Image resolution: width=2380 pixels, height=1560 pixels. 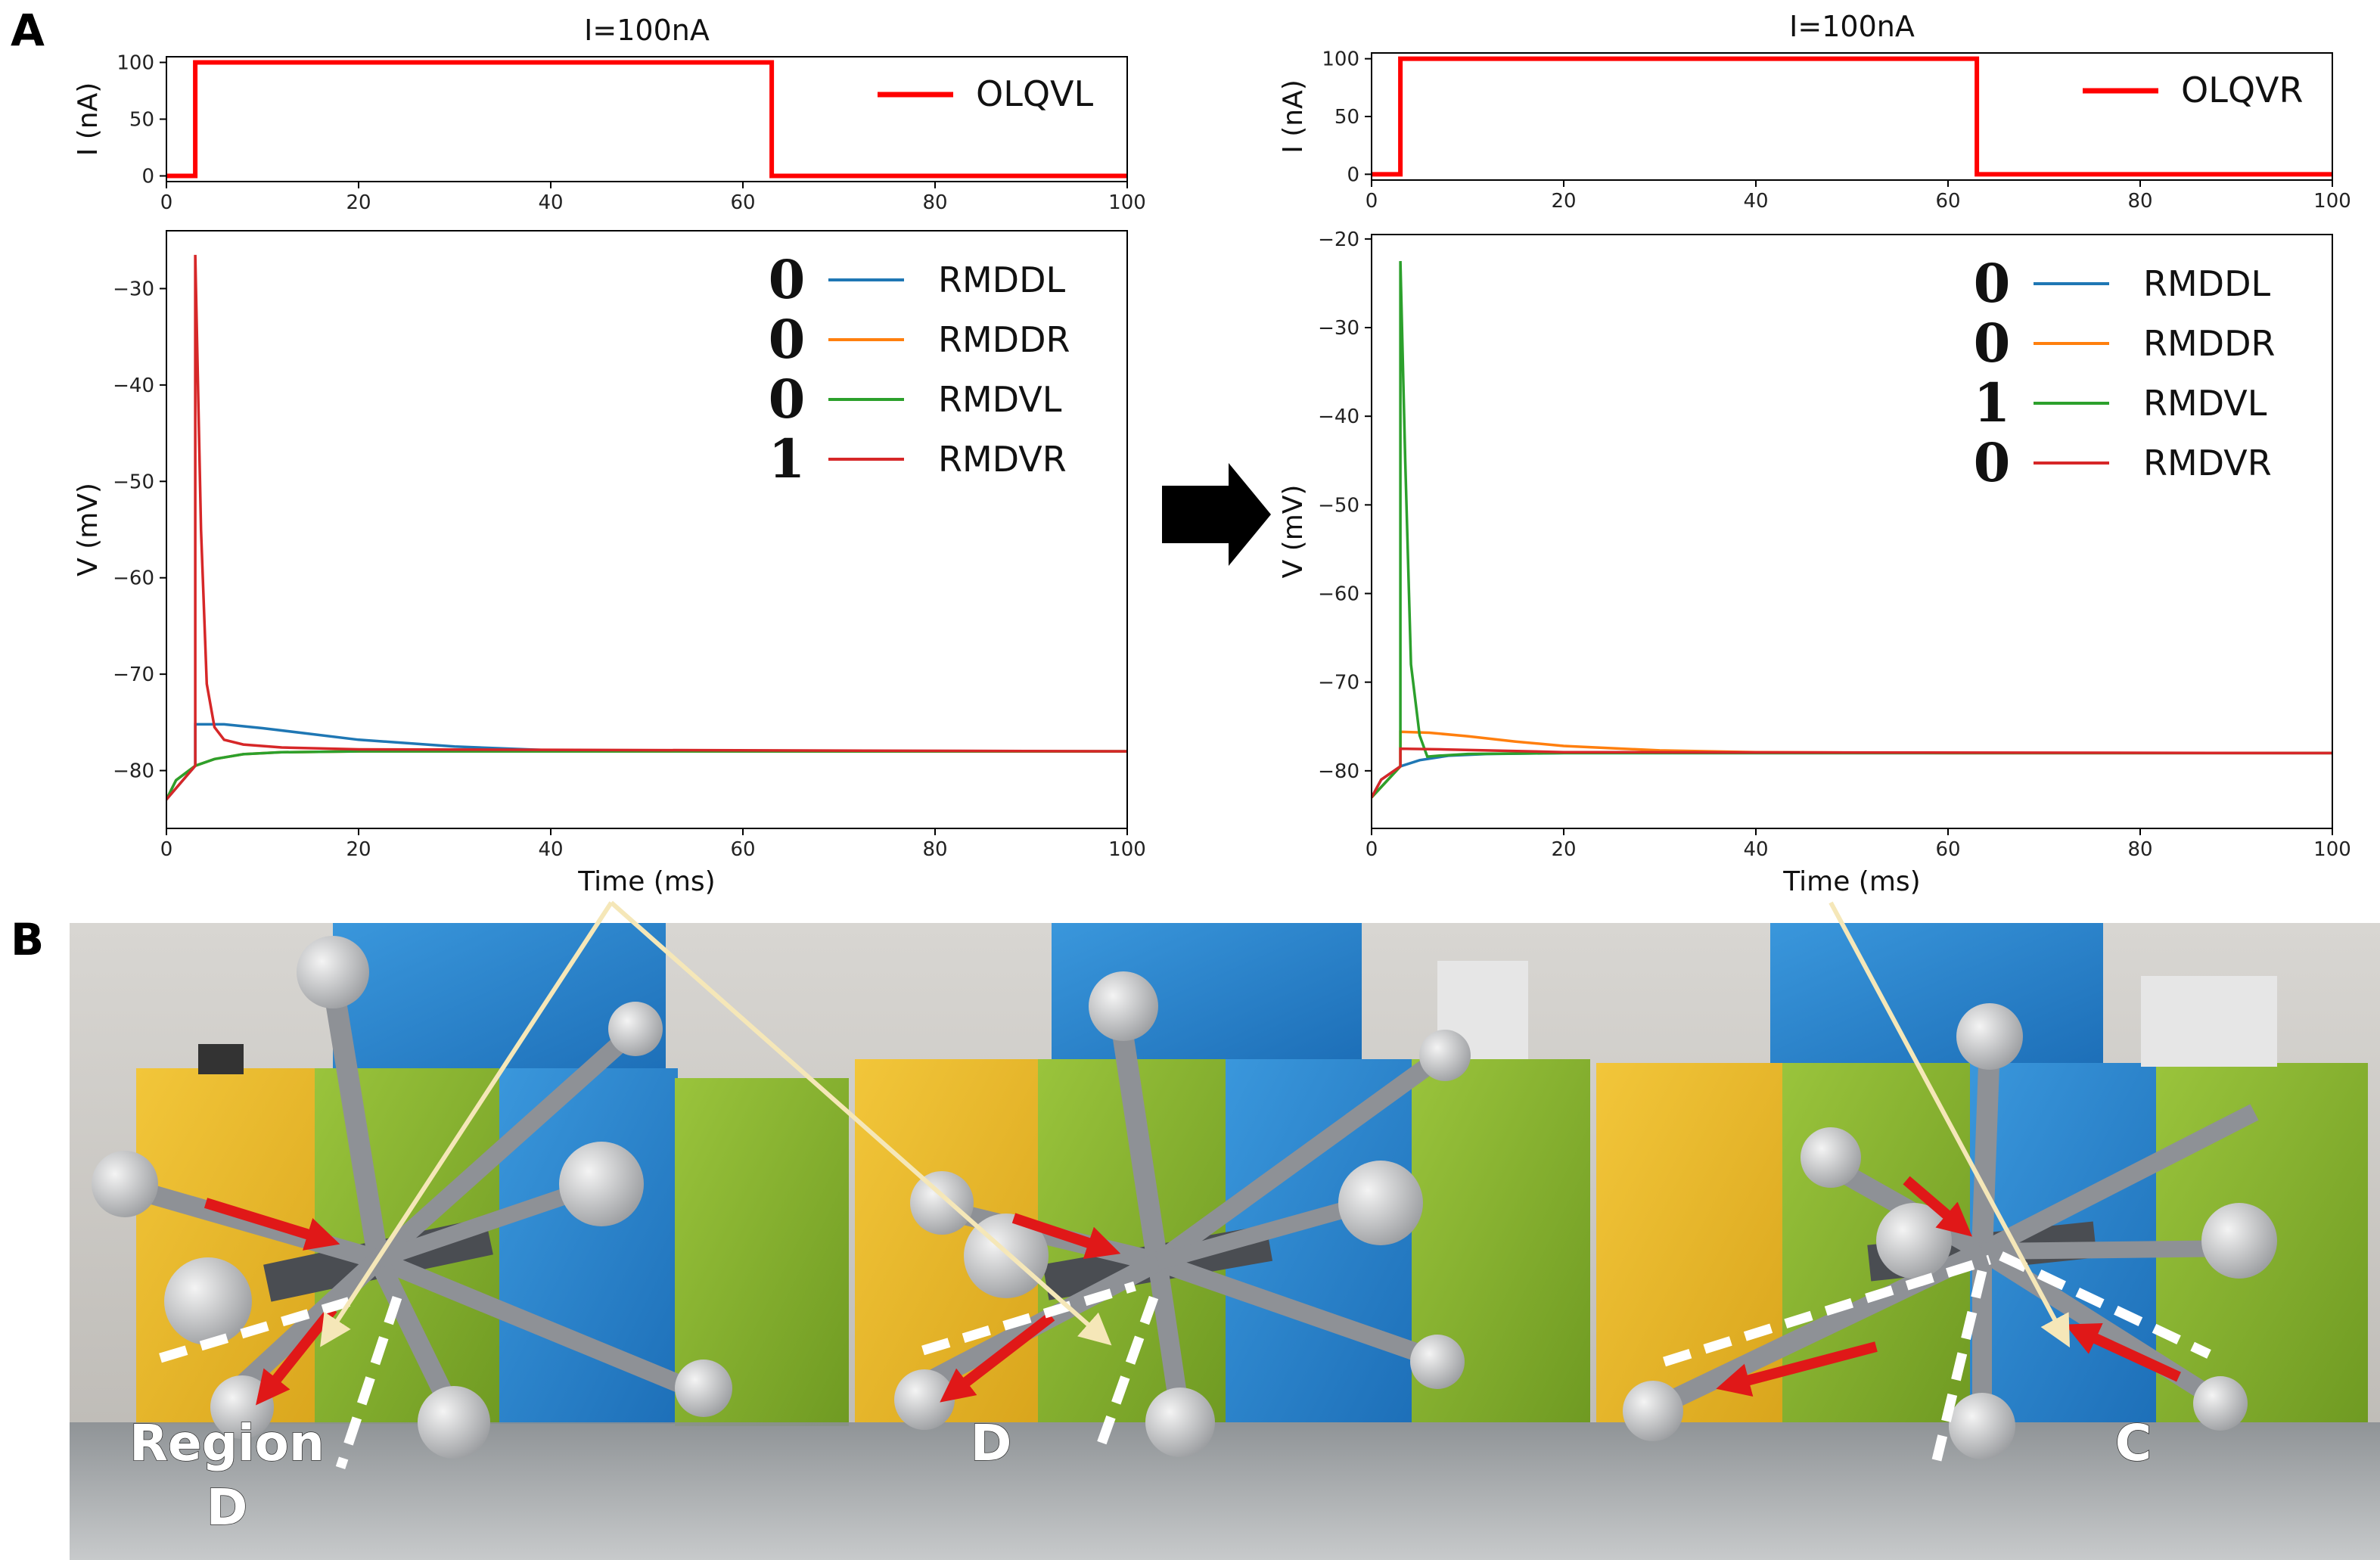 I want to click on y-tick-label: −20, so click(x=1338, y=240).